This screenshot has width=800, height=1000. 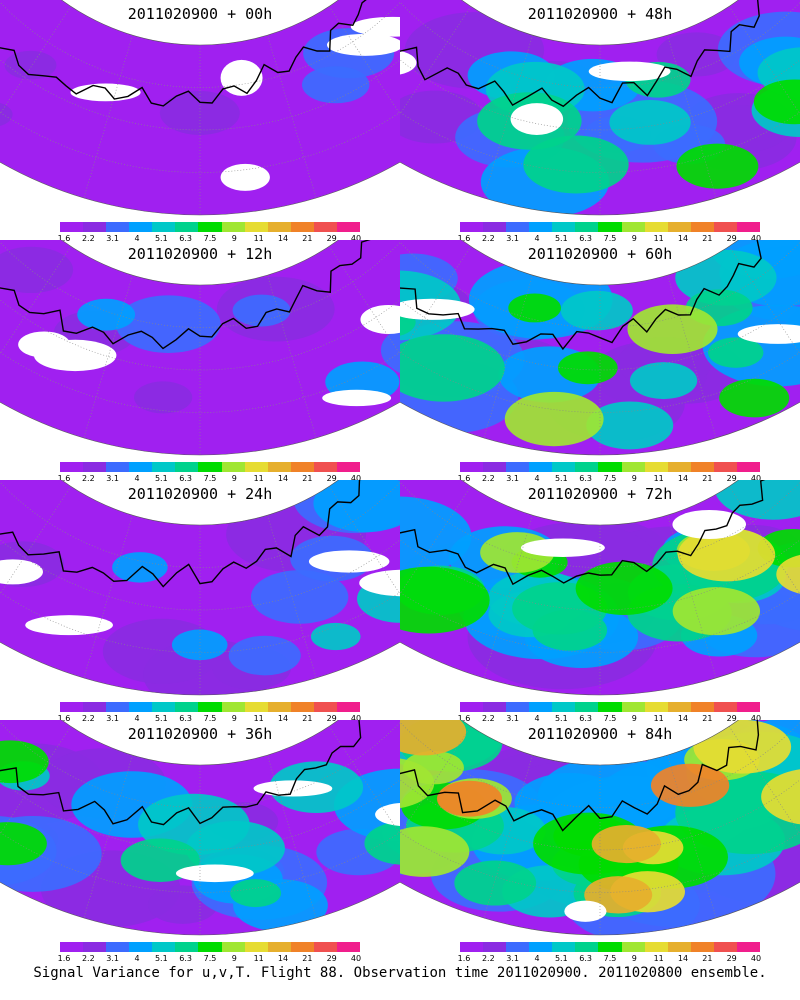 I want to click on colorbar-label: 14, so click(x=683, y=238).